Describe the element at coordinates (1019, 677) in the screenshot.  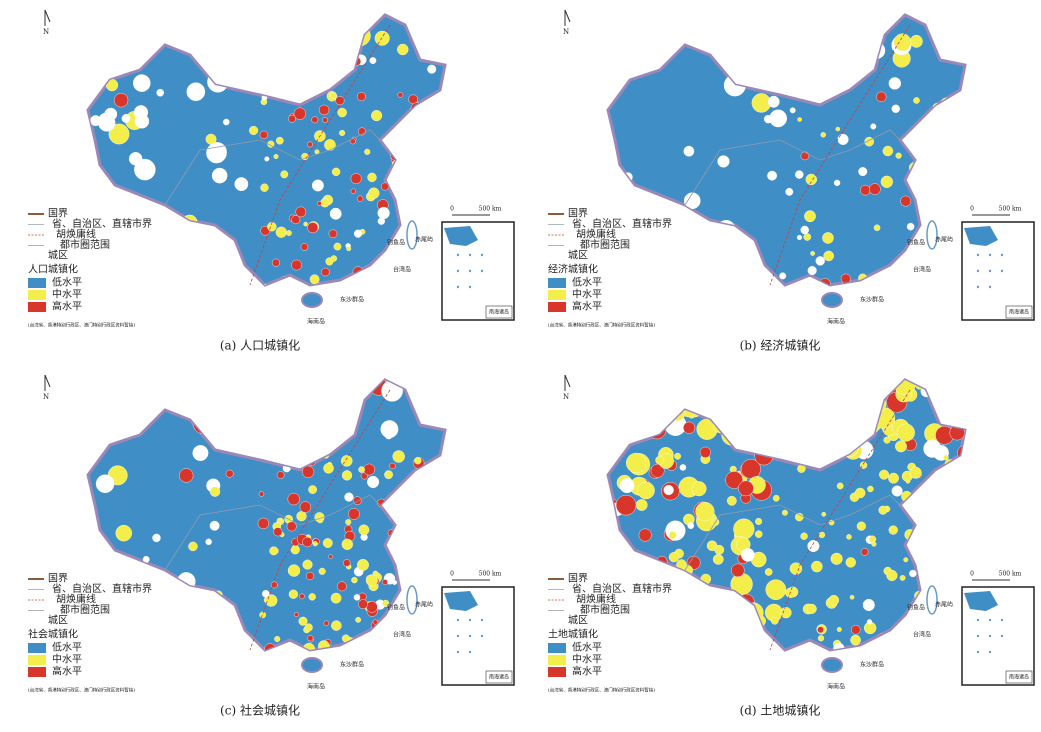
I see `inset-title: 南海诸岛` at that location.